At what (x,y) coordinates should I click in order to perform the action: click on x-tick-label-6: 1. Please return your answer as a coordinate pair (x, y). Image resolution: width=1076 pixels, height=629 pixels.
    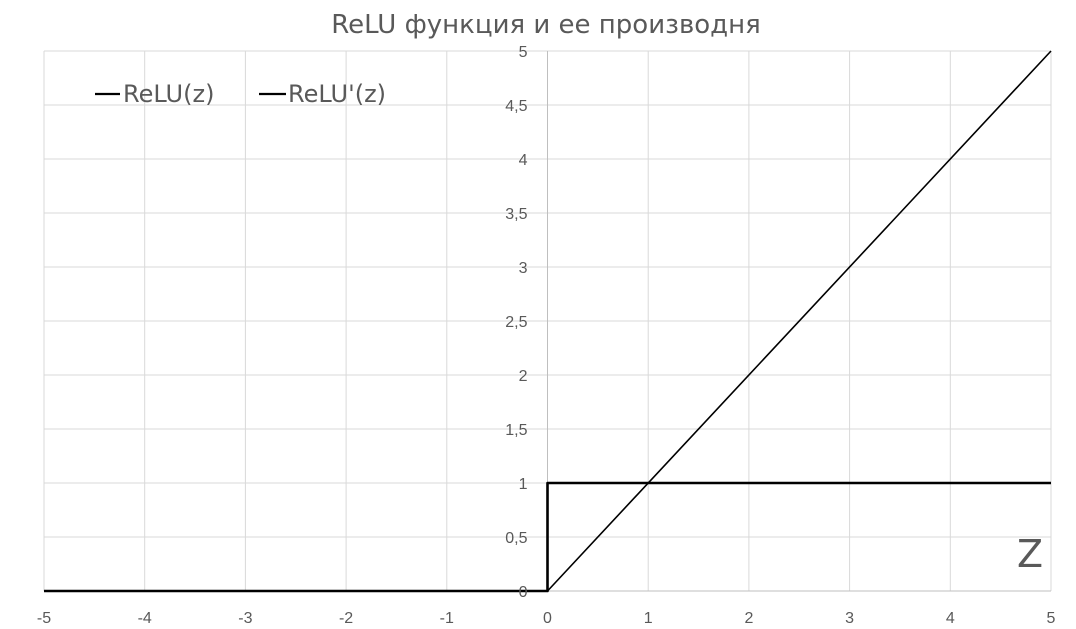
    Looking at the image, I should click on (648, 618).